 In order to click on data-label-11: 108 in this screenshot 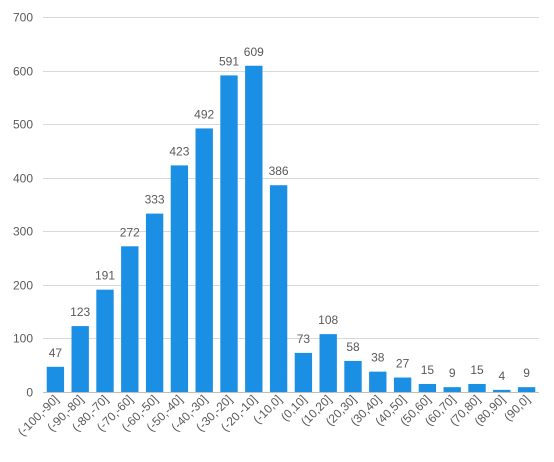, I will do `click(328, 320)`.